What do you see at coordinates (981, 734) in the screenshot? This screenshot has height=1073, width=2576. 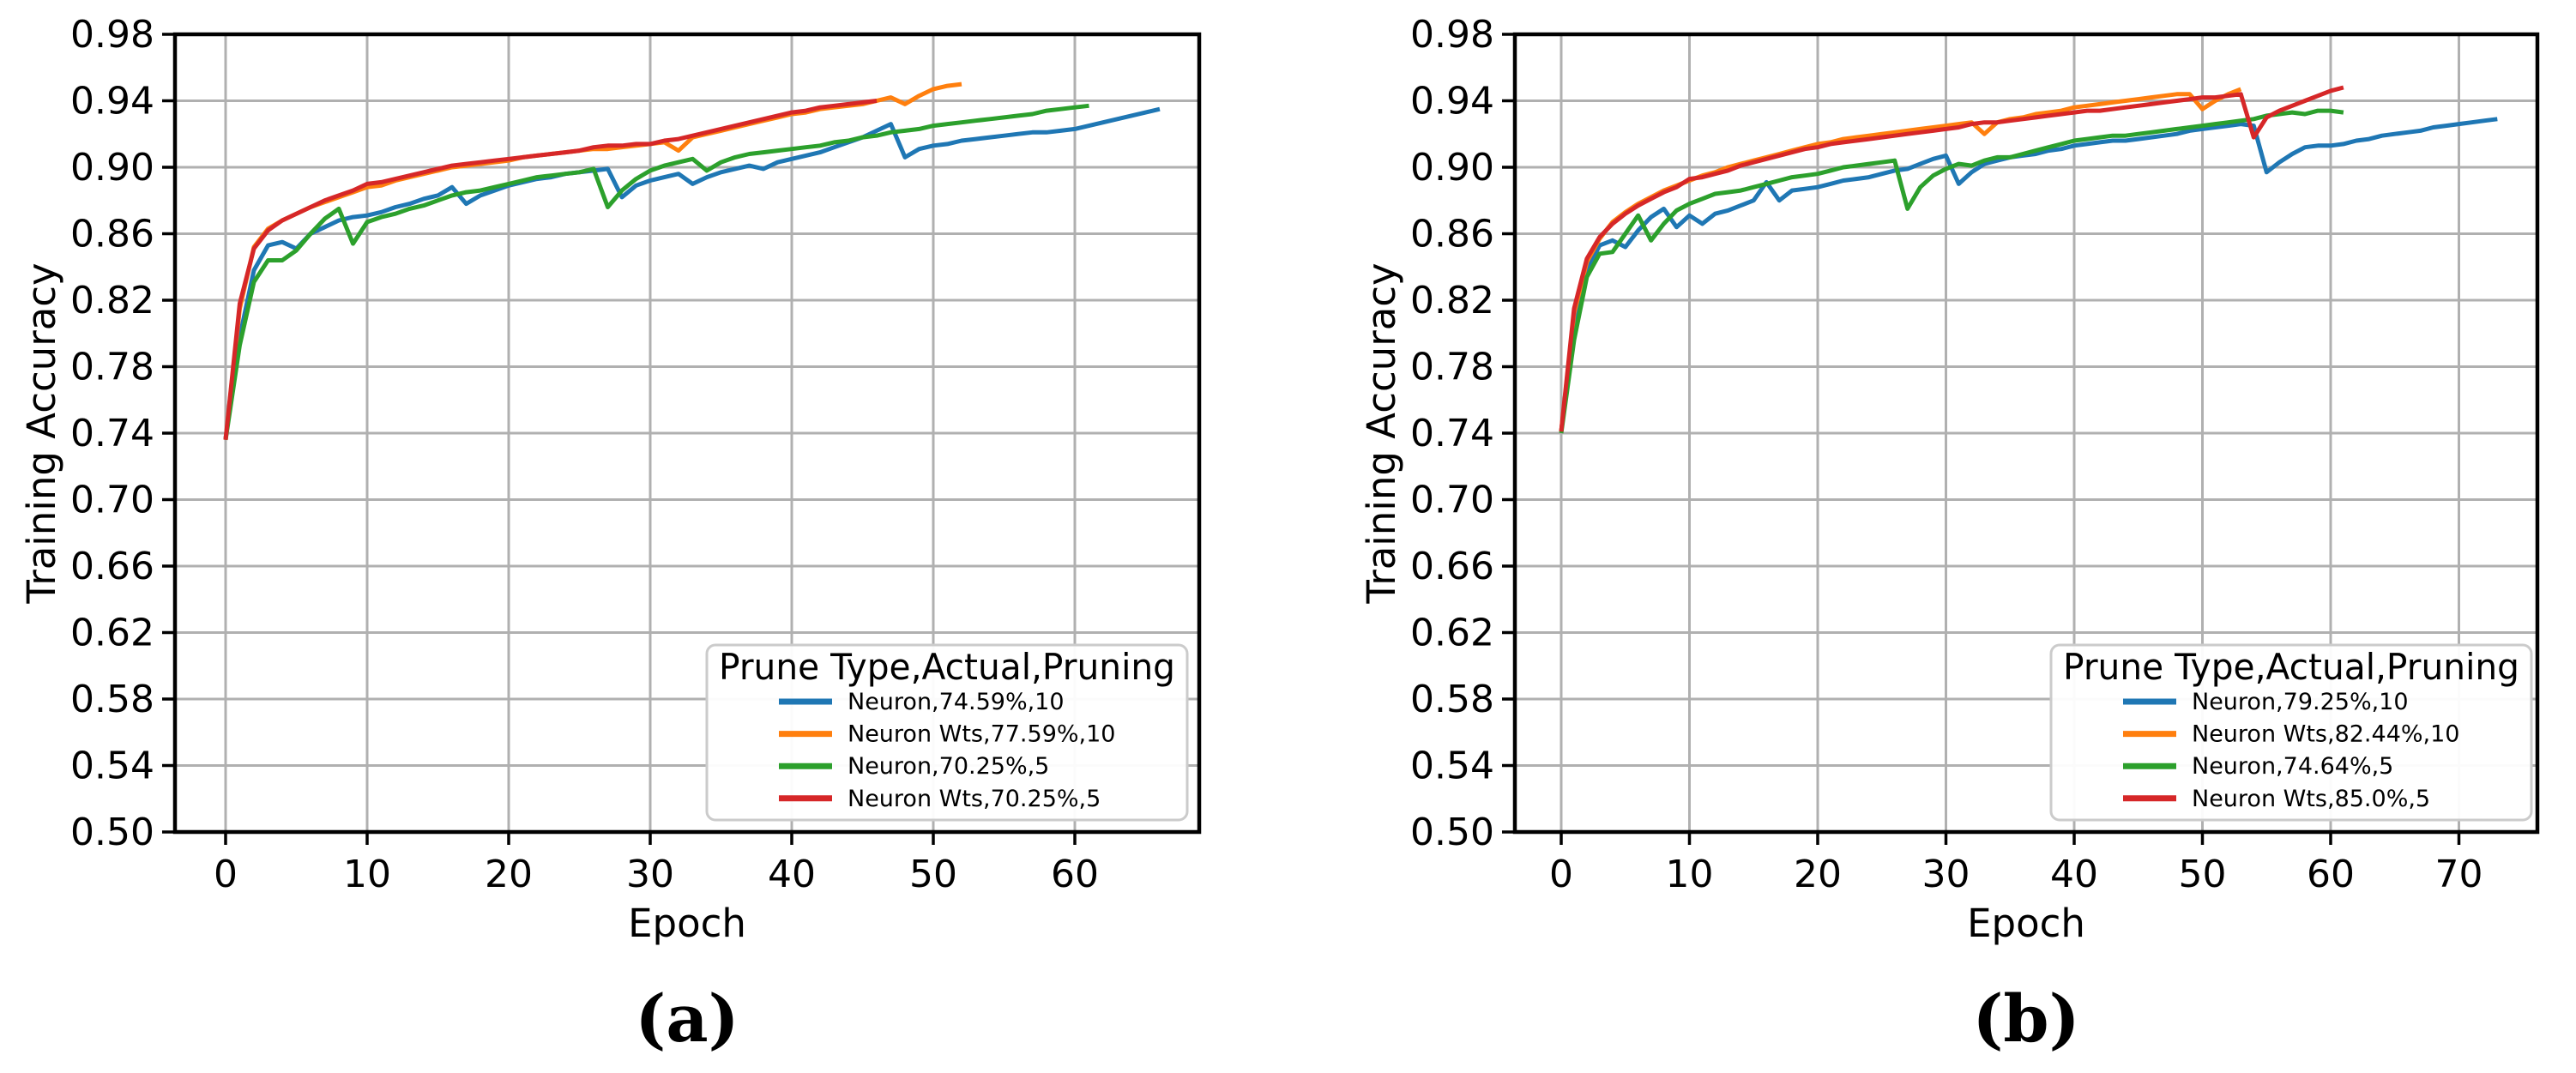 I see `legend-label-1: Neuron Wts,77.59%,10` at bounding box center [981, 734].